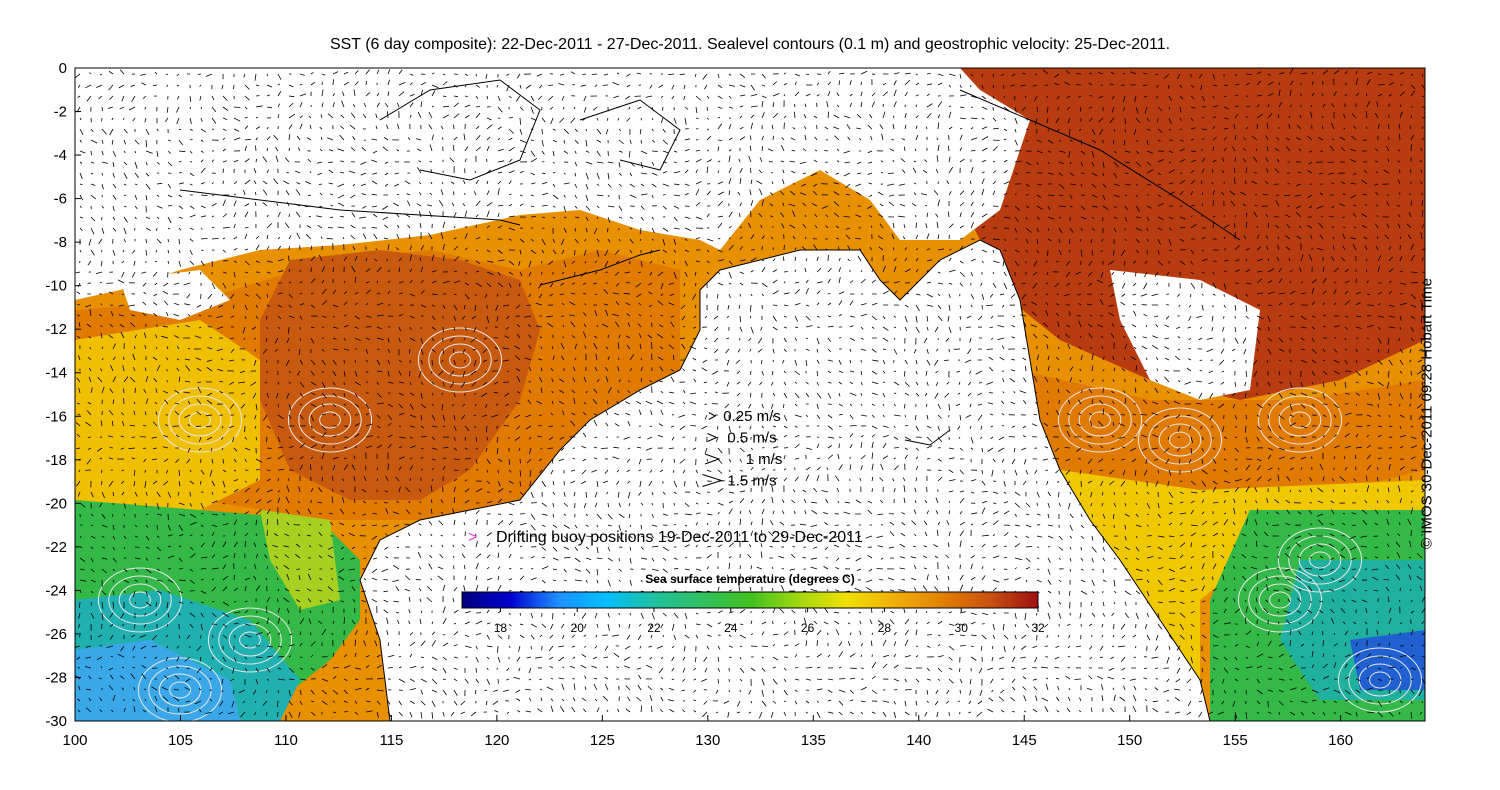 The width and height of the screenshot is (1500, 790). What do you see at coordinates (60, 112) in the screenshot?
I see `y-tick-label: -2` at bounding box center [60, 112].